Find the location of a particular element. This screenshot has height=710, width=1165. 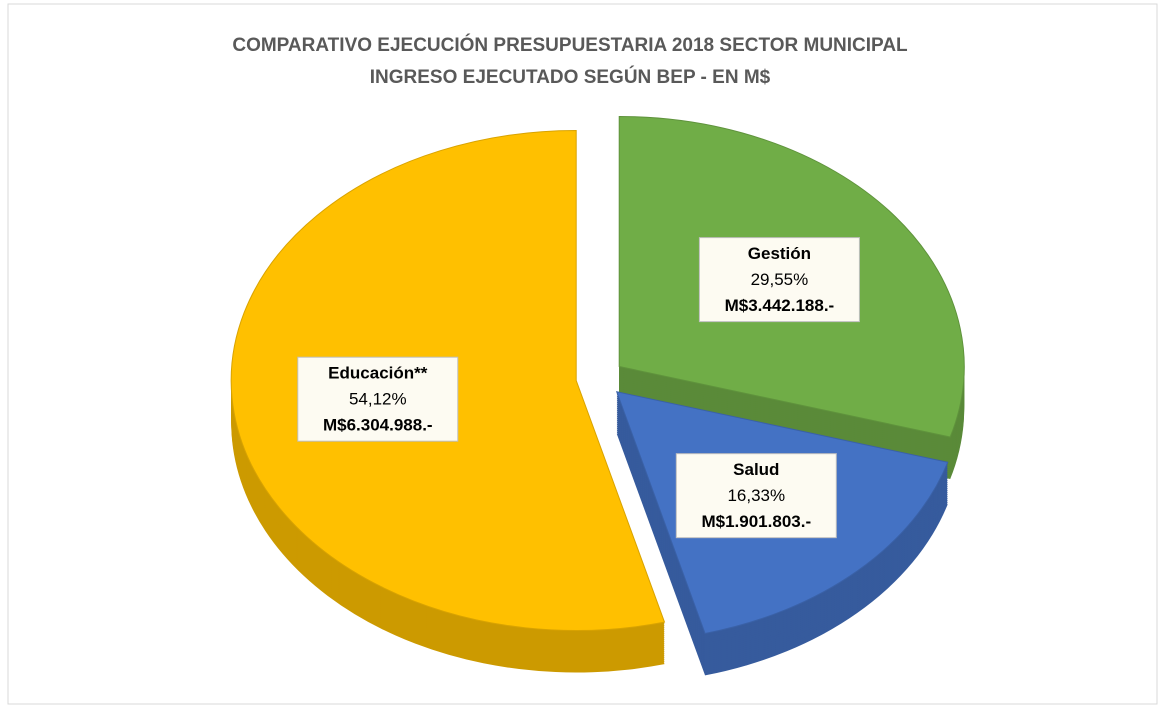

data-label-value: 54,12% is located at coordinates (378, 399).